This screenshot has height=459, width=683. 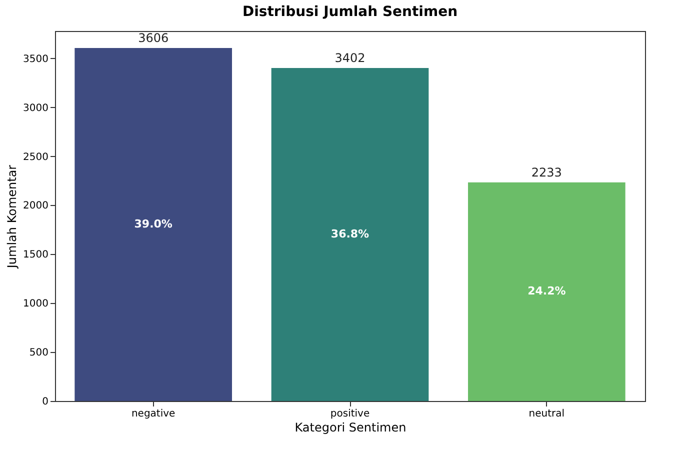 I want to click on y-tick-label: 500, so click(x=38, y=353).